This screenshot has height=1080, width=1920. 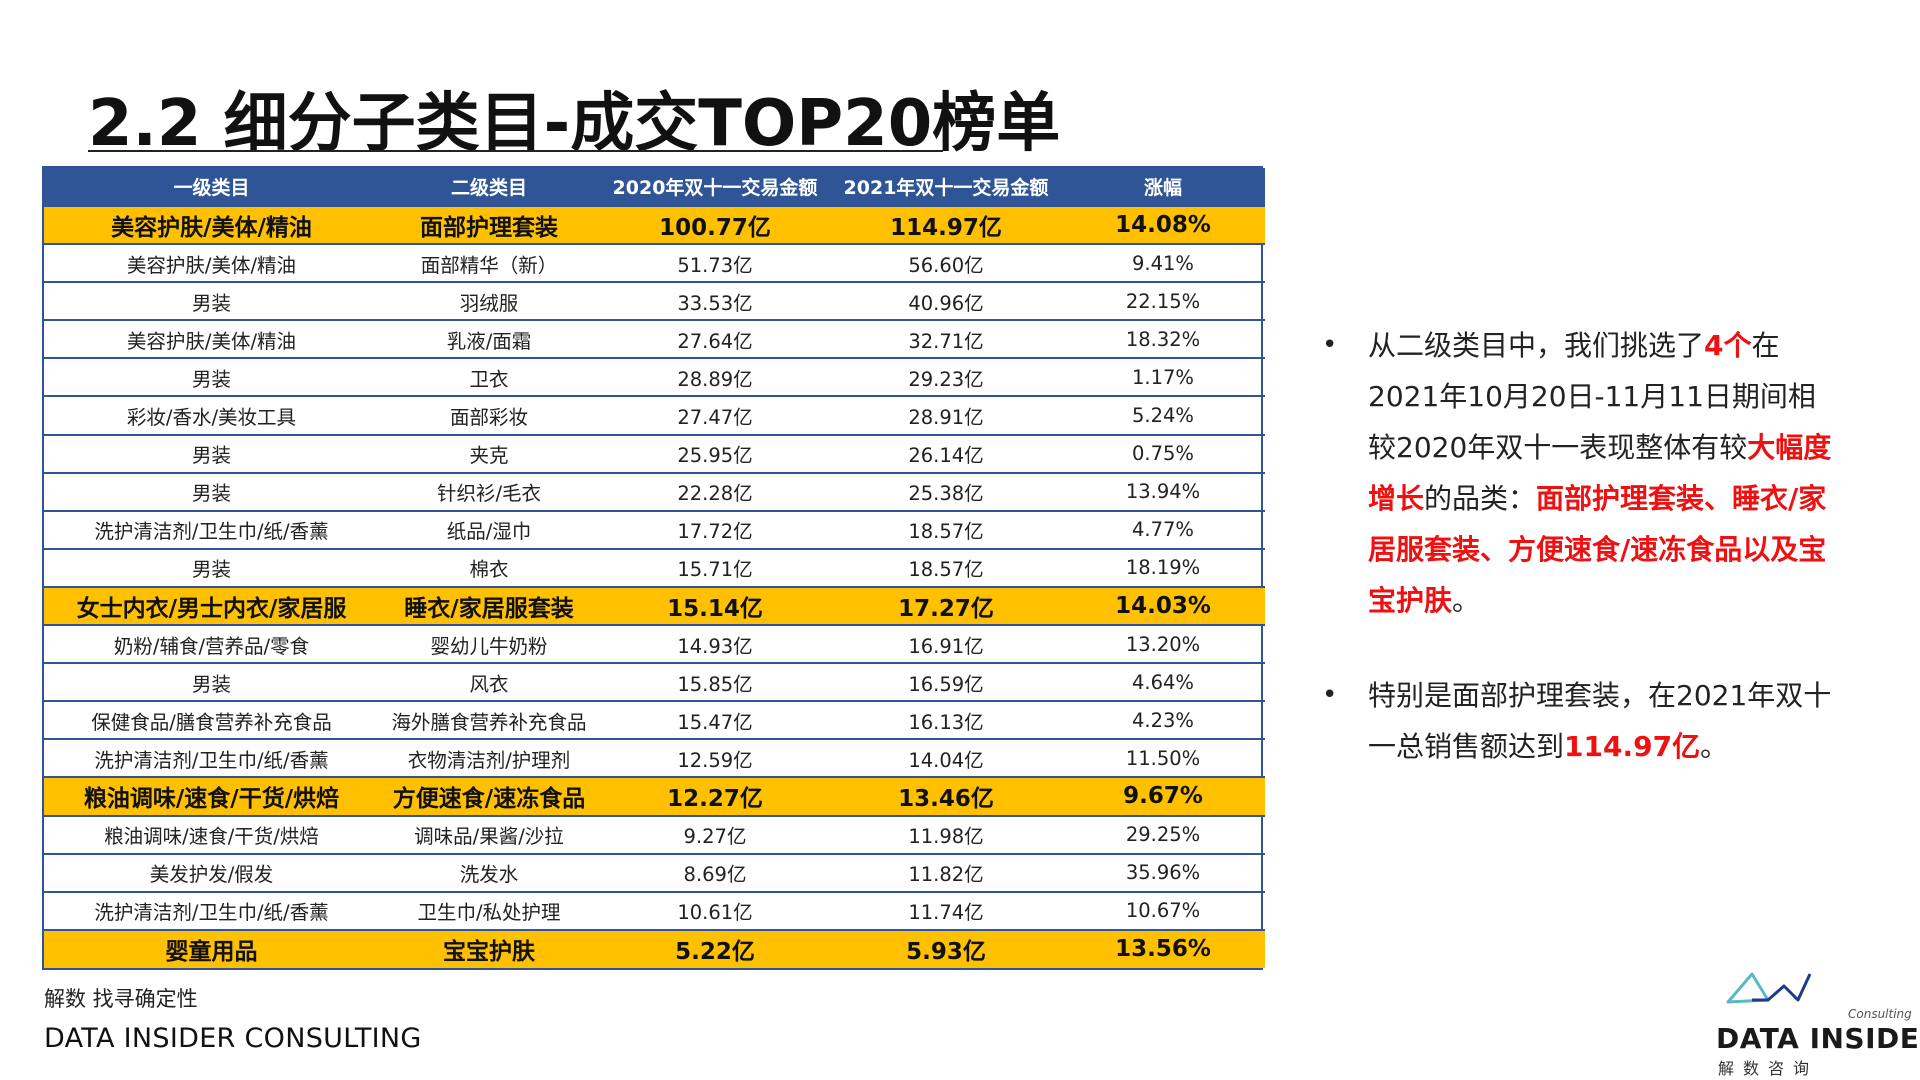 I want to click on emphasis-text: 4个, so click(x=1728, y=345).